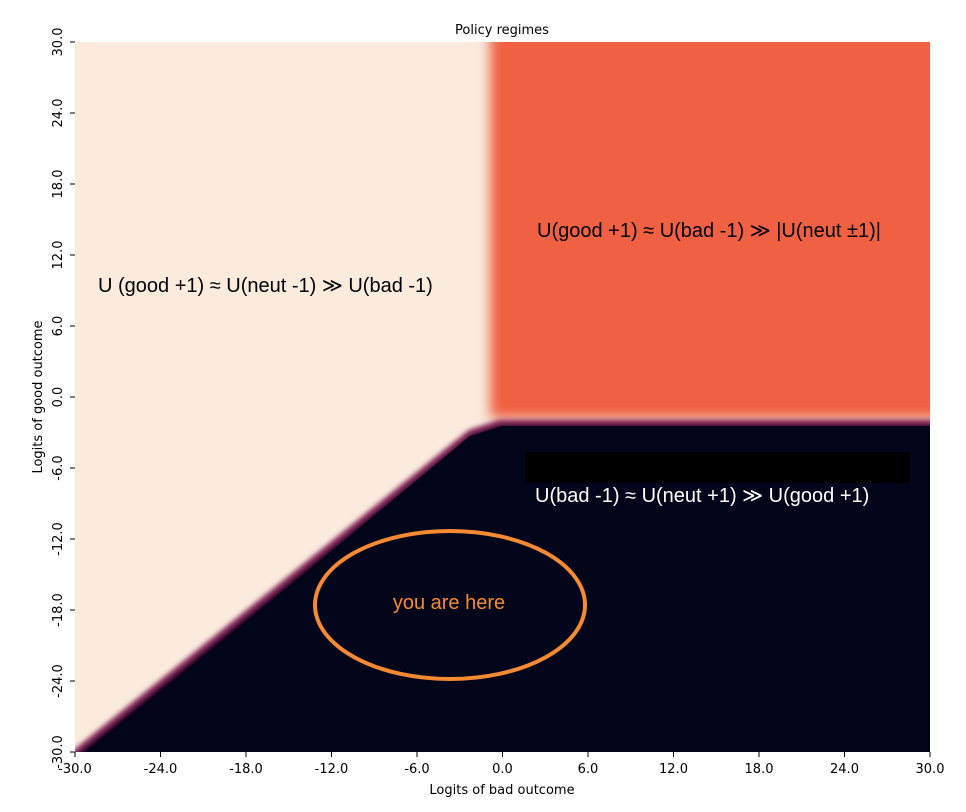  What do you see at coordinates (58, 467) in the screenshot?
I see `y-tick-label: -6.0` at bounding box center [58, 467].